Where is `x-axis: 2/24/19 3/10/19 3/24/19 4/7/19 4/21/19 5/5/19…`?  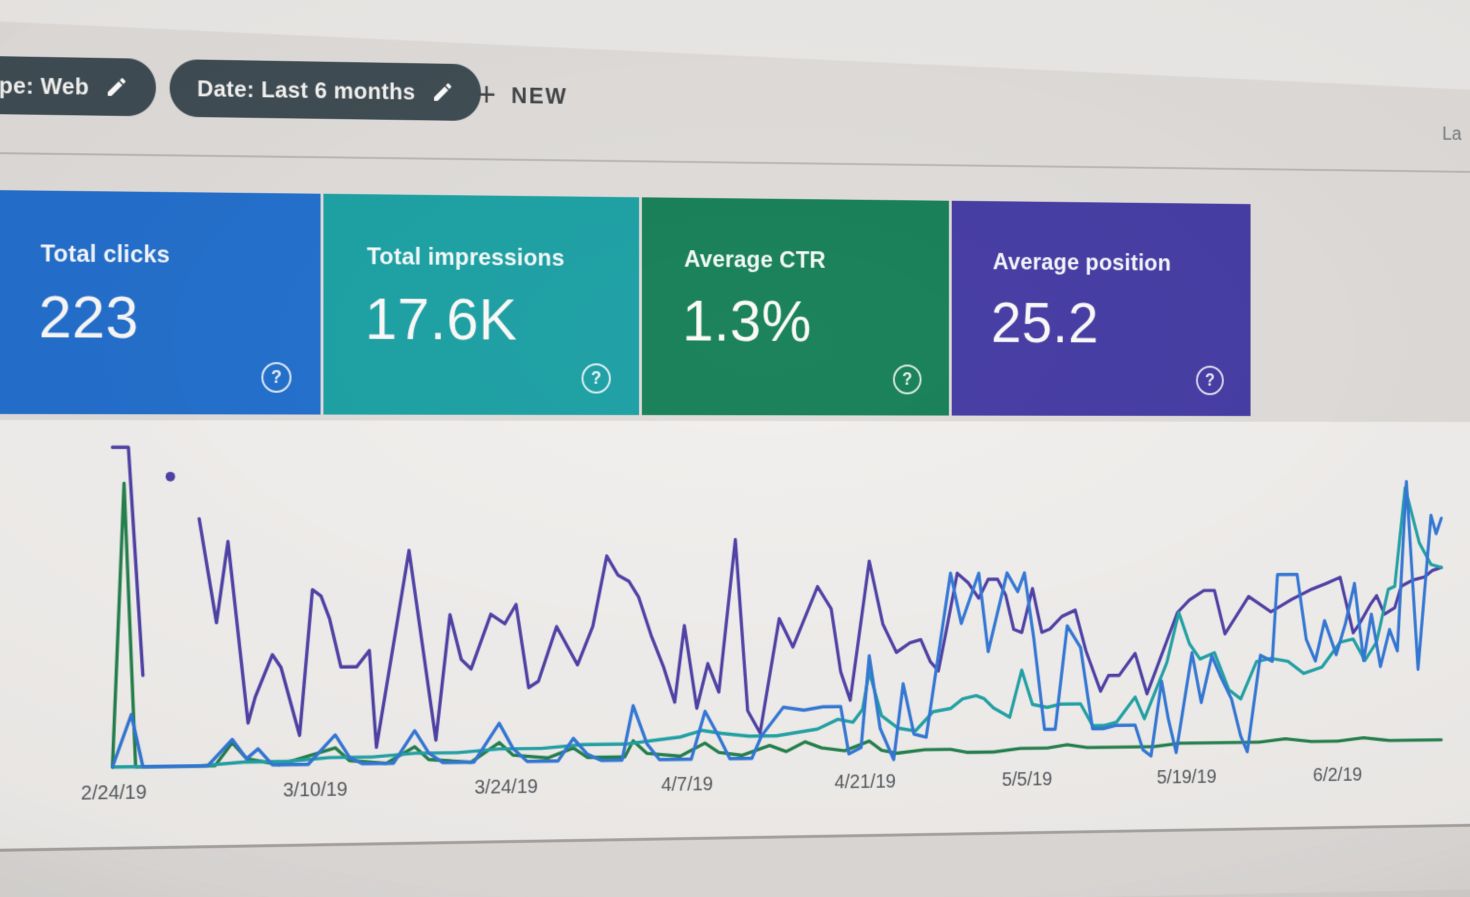
x-axis: 2/24/19 3/10/19 3/24/19 4/7/19 4/21/19 5/5/19… is located at coordinates (755, 785).